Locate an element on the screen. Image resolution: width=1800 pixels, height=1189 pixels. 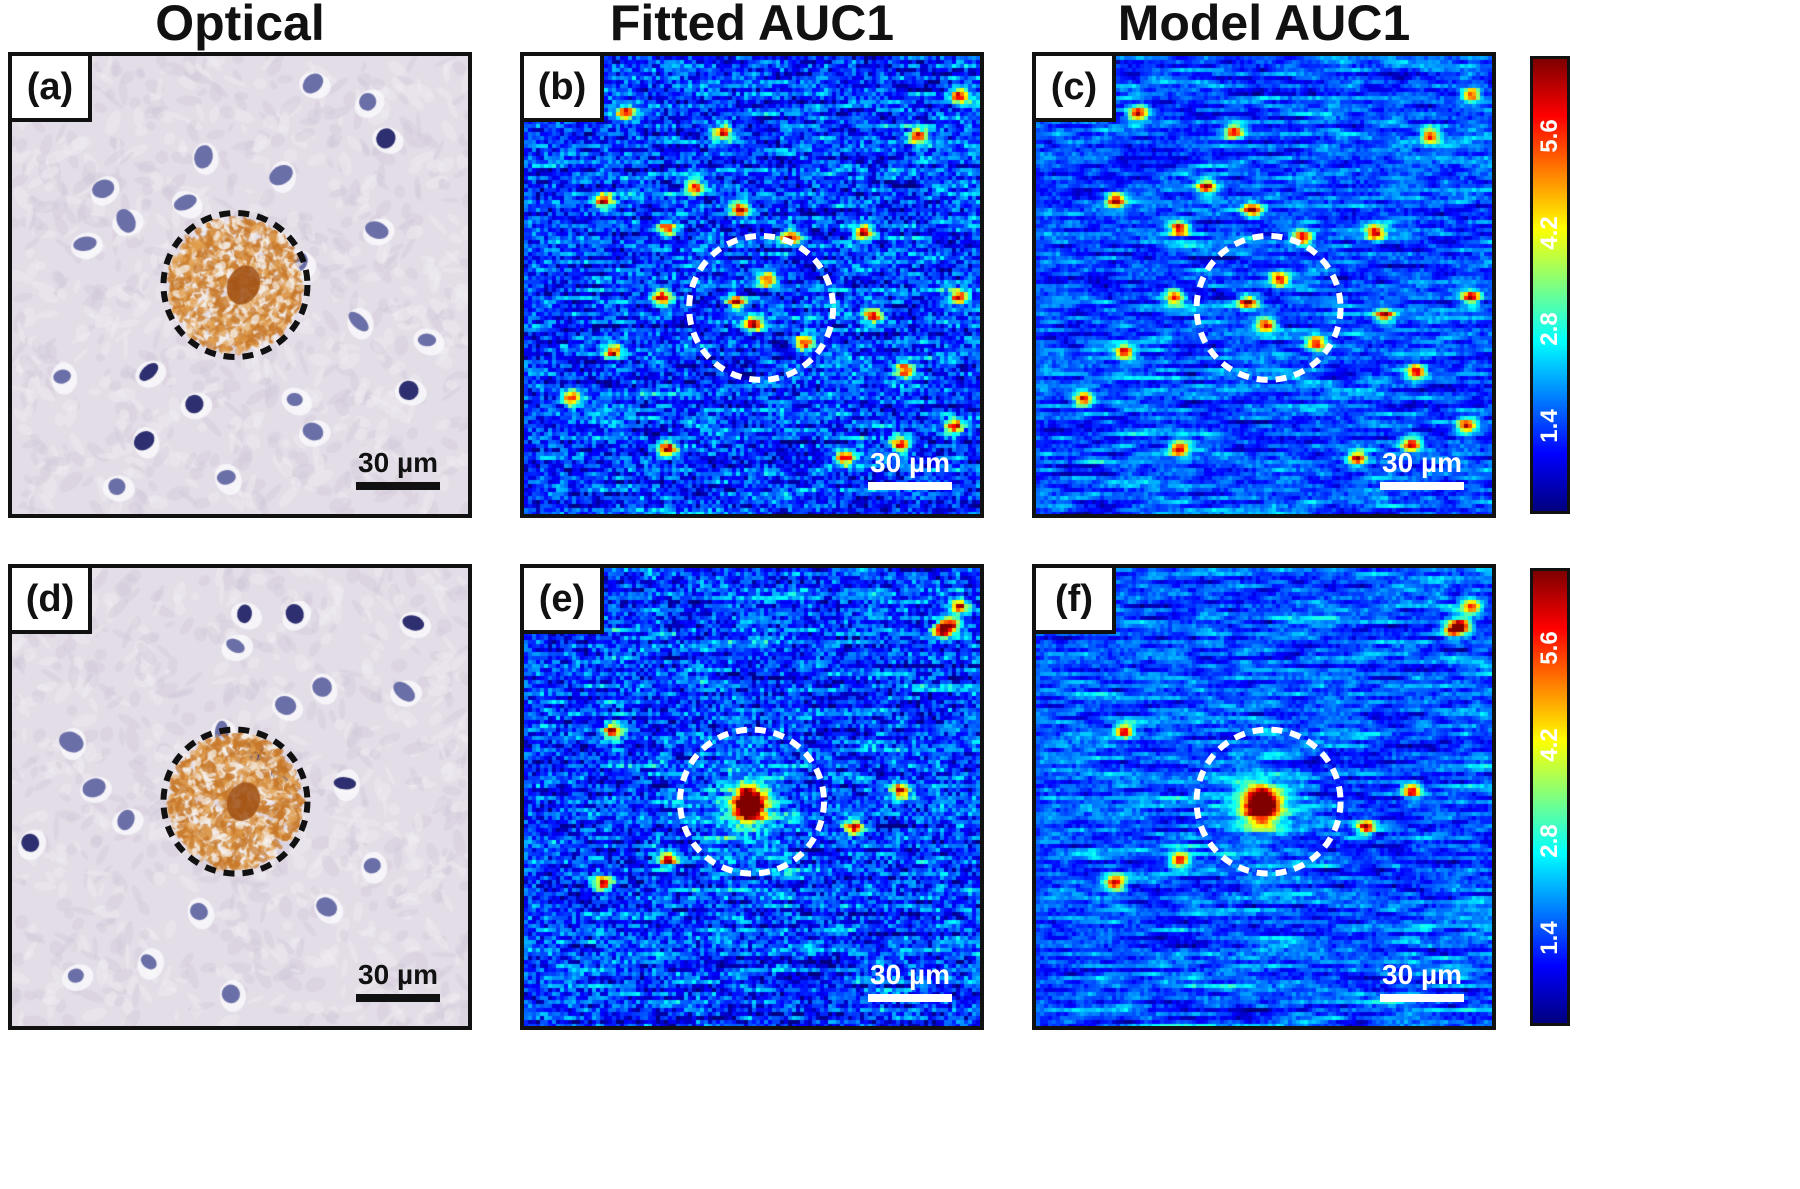
colorbar-top is located at coordinates (1550, 285).